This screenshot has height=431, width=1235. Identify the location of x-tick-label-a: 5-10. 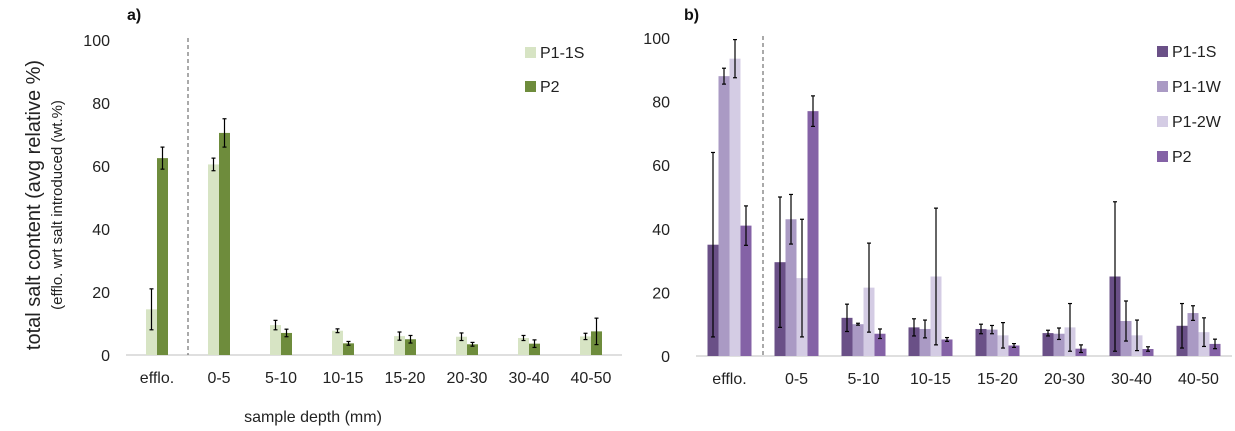
(281, 378).